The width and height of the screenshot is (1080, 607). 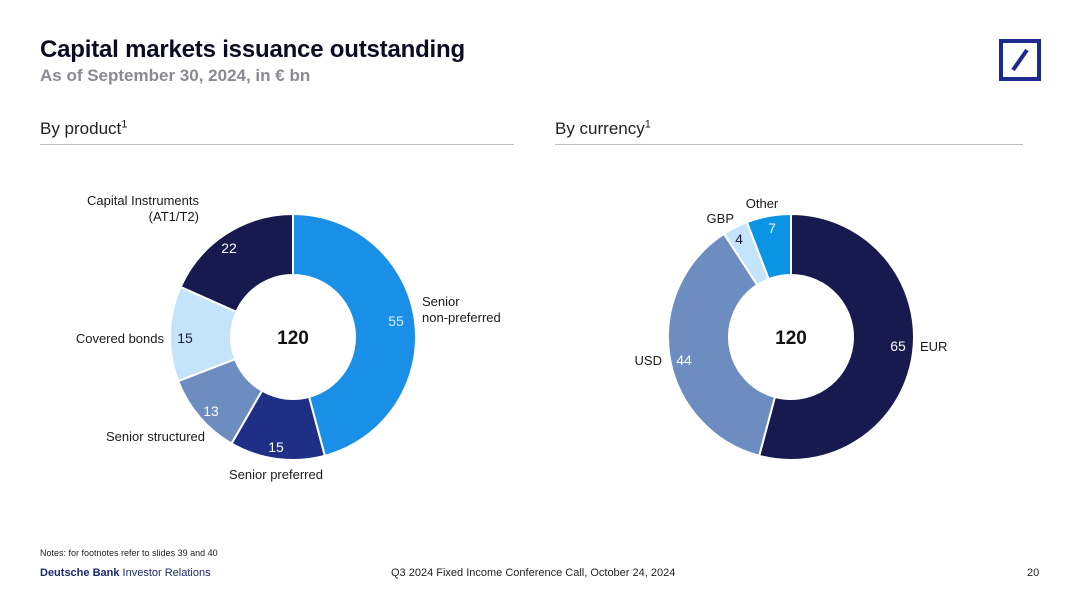 What do you see at coordinates (1033, 573) in the screenshot?
I see `page-number: 20` at bounding box center [1033, 573].